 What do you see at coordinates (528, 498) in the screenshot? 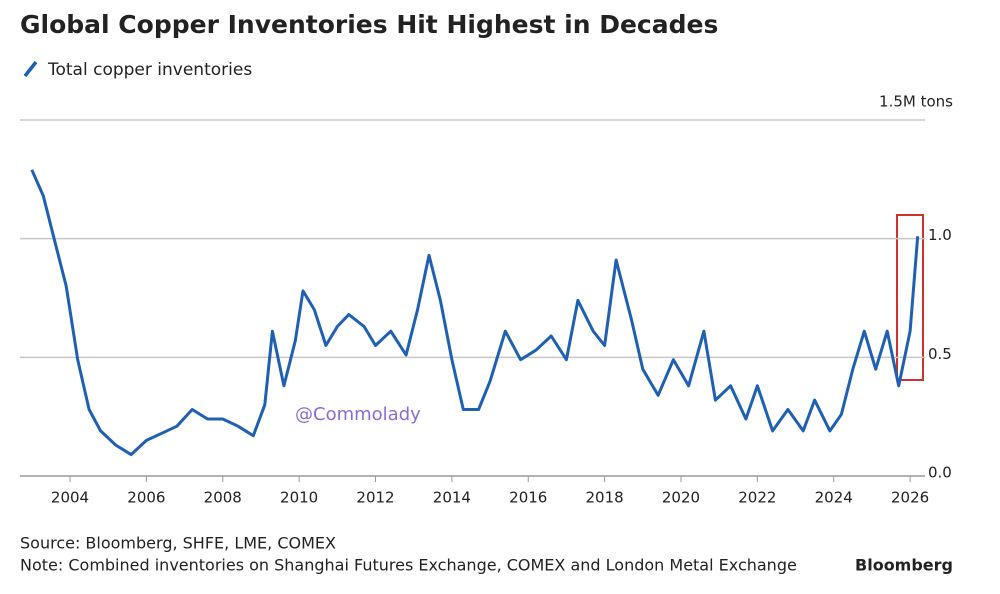
I see `x-tick-label: 2016` at bounding box center [528, 498].